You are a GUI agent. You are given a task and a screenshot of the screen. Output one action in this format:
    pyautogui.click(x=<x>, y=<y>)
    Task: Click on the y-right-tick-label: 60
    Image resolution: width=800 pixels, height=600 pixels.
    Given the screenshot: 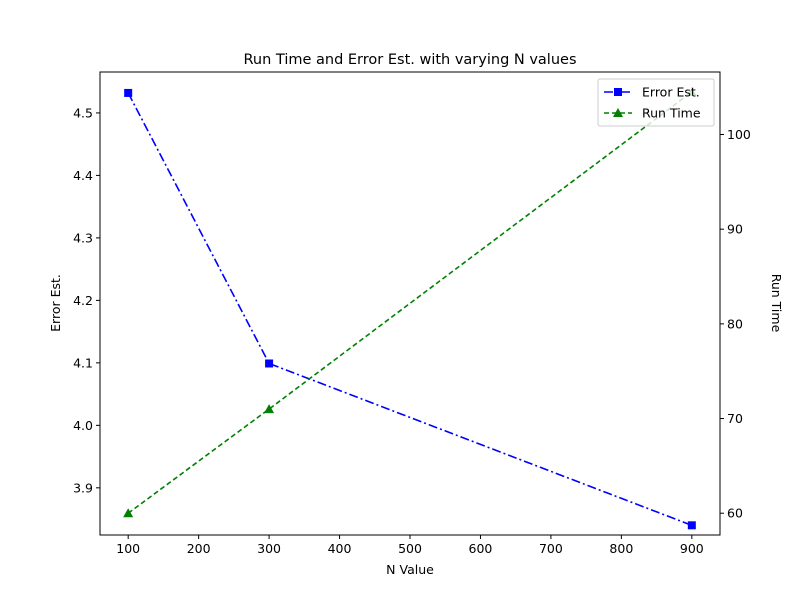 What is the action you would take?
    pyautogui.click(x=735, y=513)
    